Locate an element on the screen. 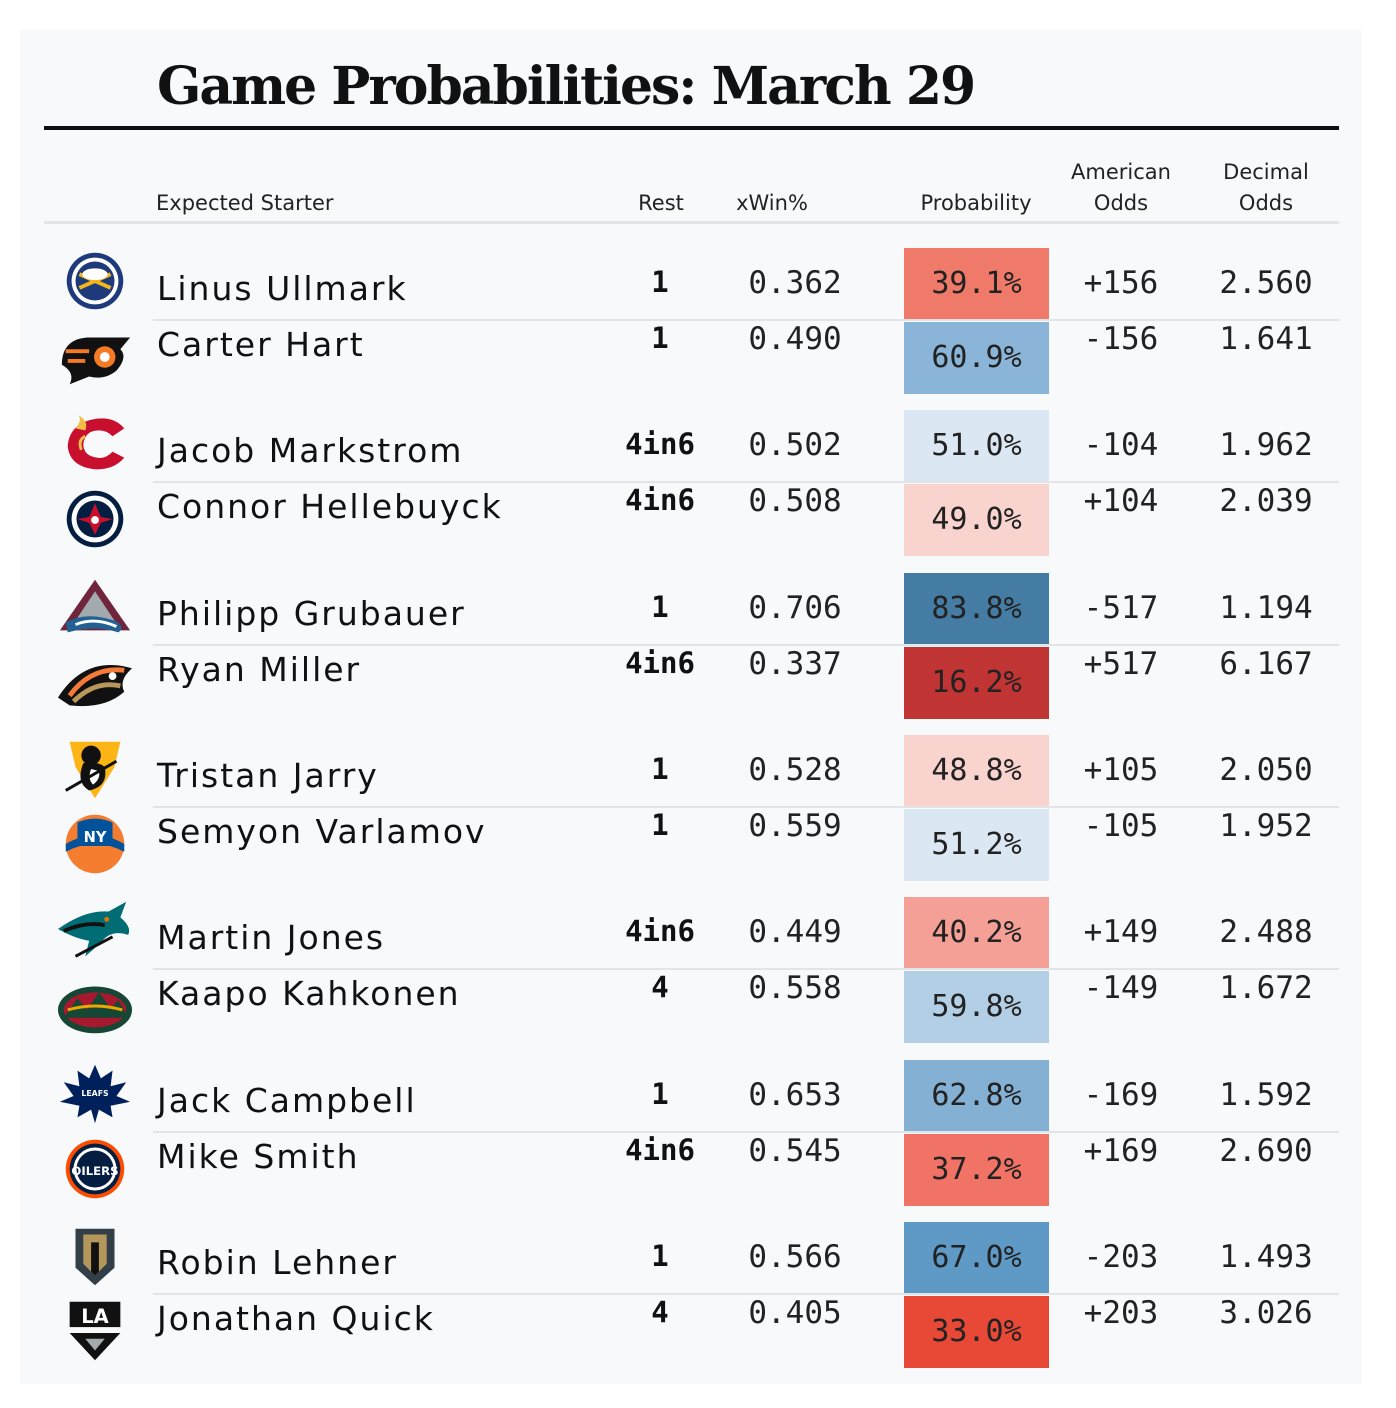 The width and height of the screenshot is (1396, 1408). american-odds-kaapo-kahkonen: -149 is located at coordinates (1121, 988).